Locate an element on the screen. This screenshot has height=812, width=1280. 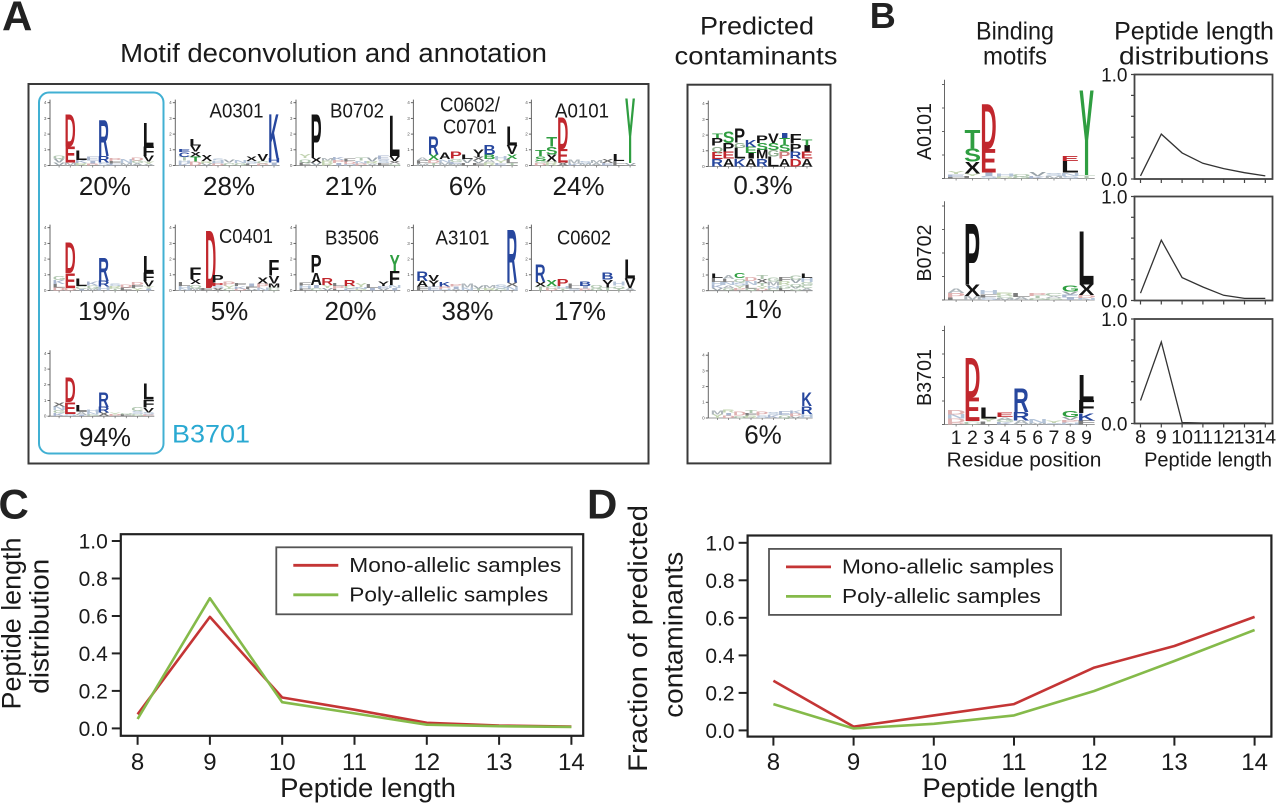
svg-text: 13 is located at coordinates (1245, 438).